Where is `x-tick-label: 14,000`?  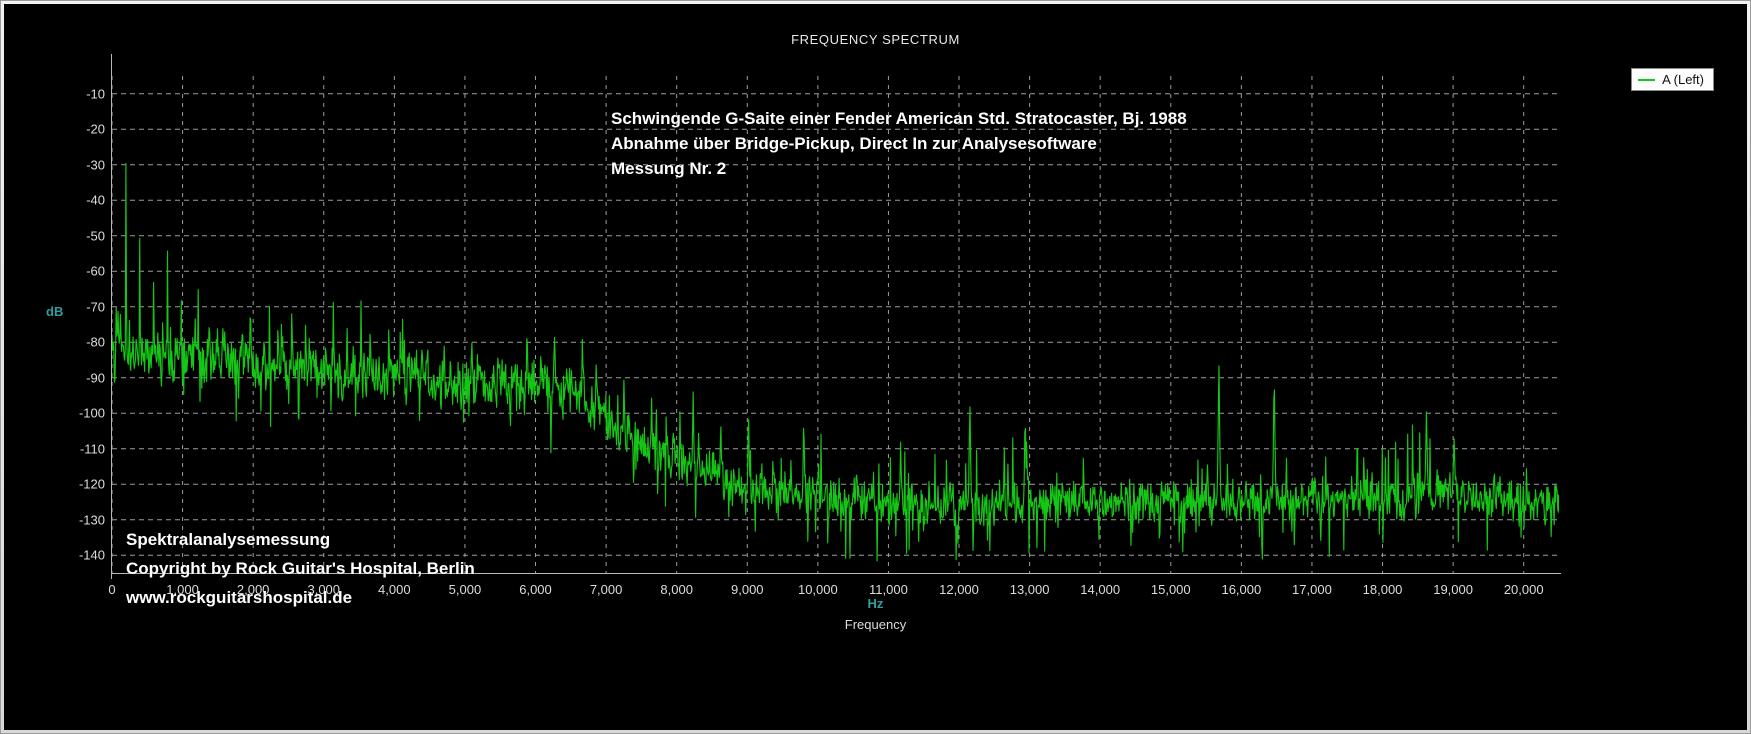
x-tick-label: 14,000 is located at coordinates (1100, 589).